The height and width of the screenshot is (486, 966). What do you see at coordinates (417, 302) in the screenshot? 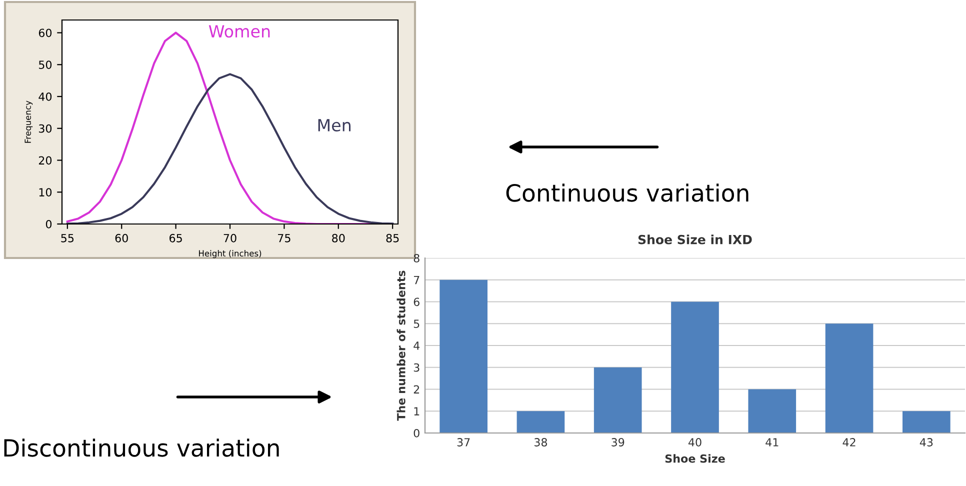
I see `y-tick-label: 6` at bounding box center [417, 302].